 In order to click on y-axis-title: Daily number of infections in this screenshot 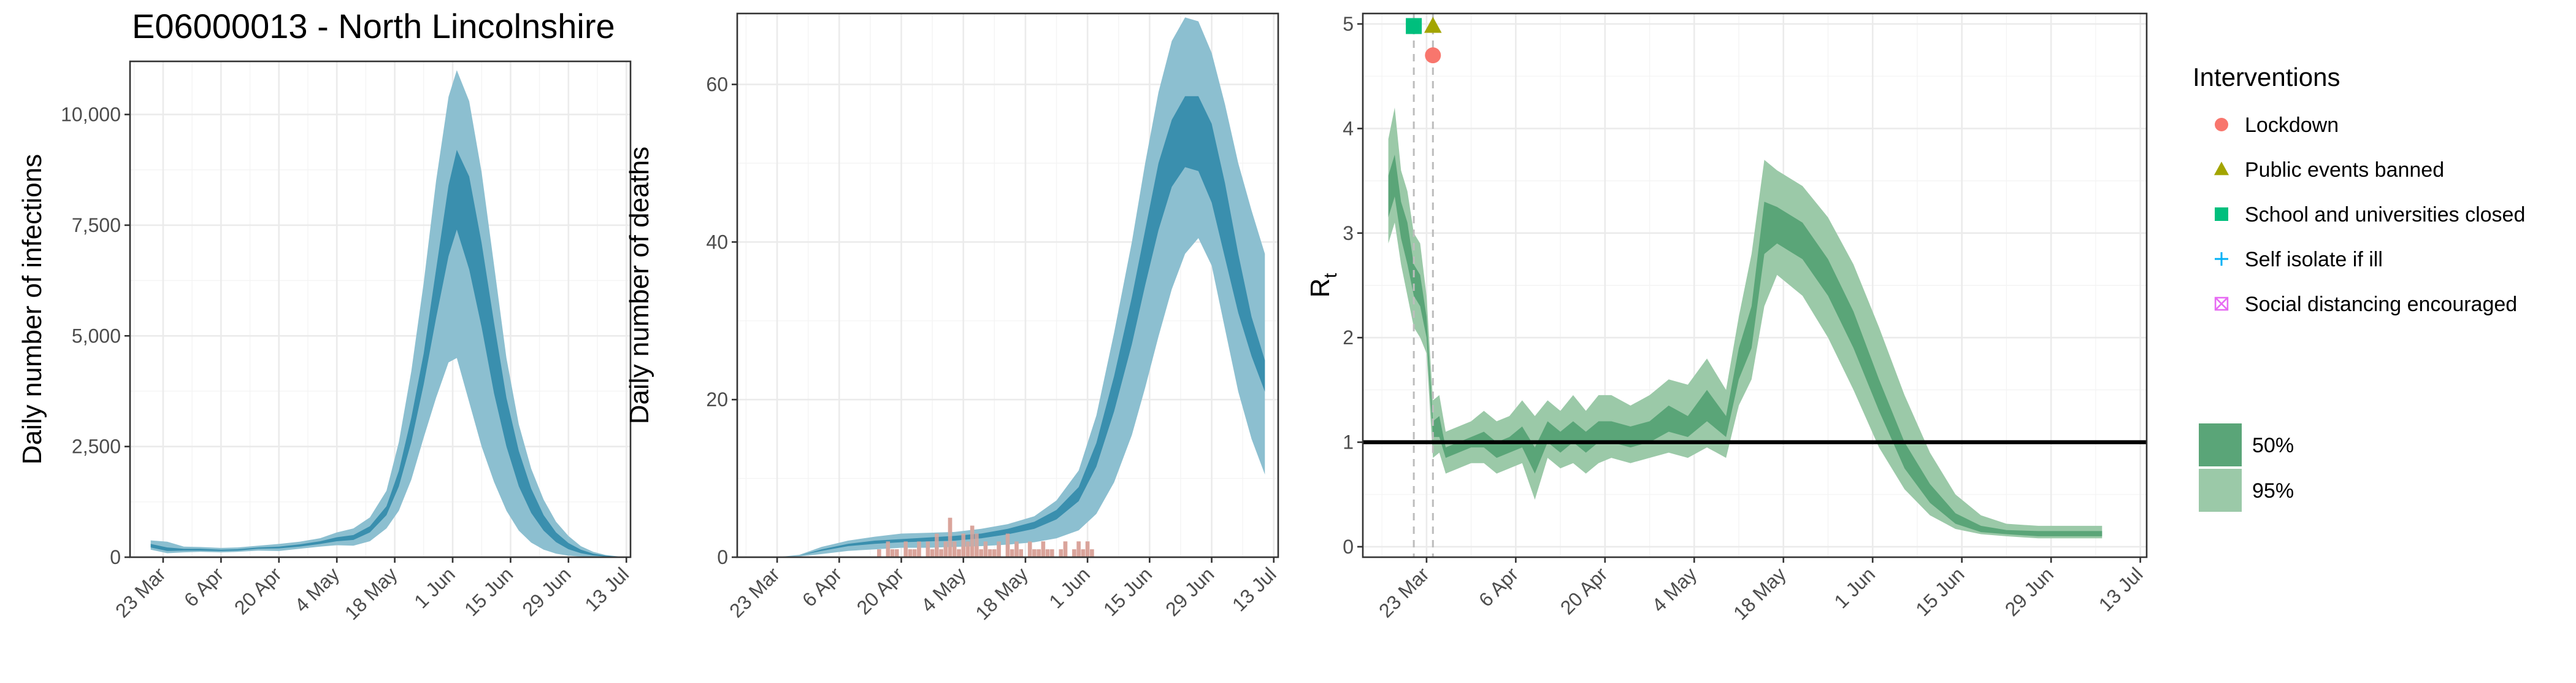, I will do `click(32, 309)`.